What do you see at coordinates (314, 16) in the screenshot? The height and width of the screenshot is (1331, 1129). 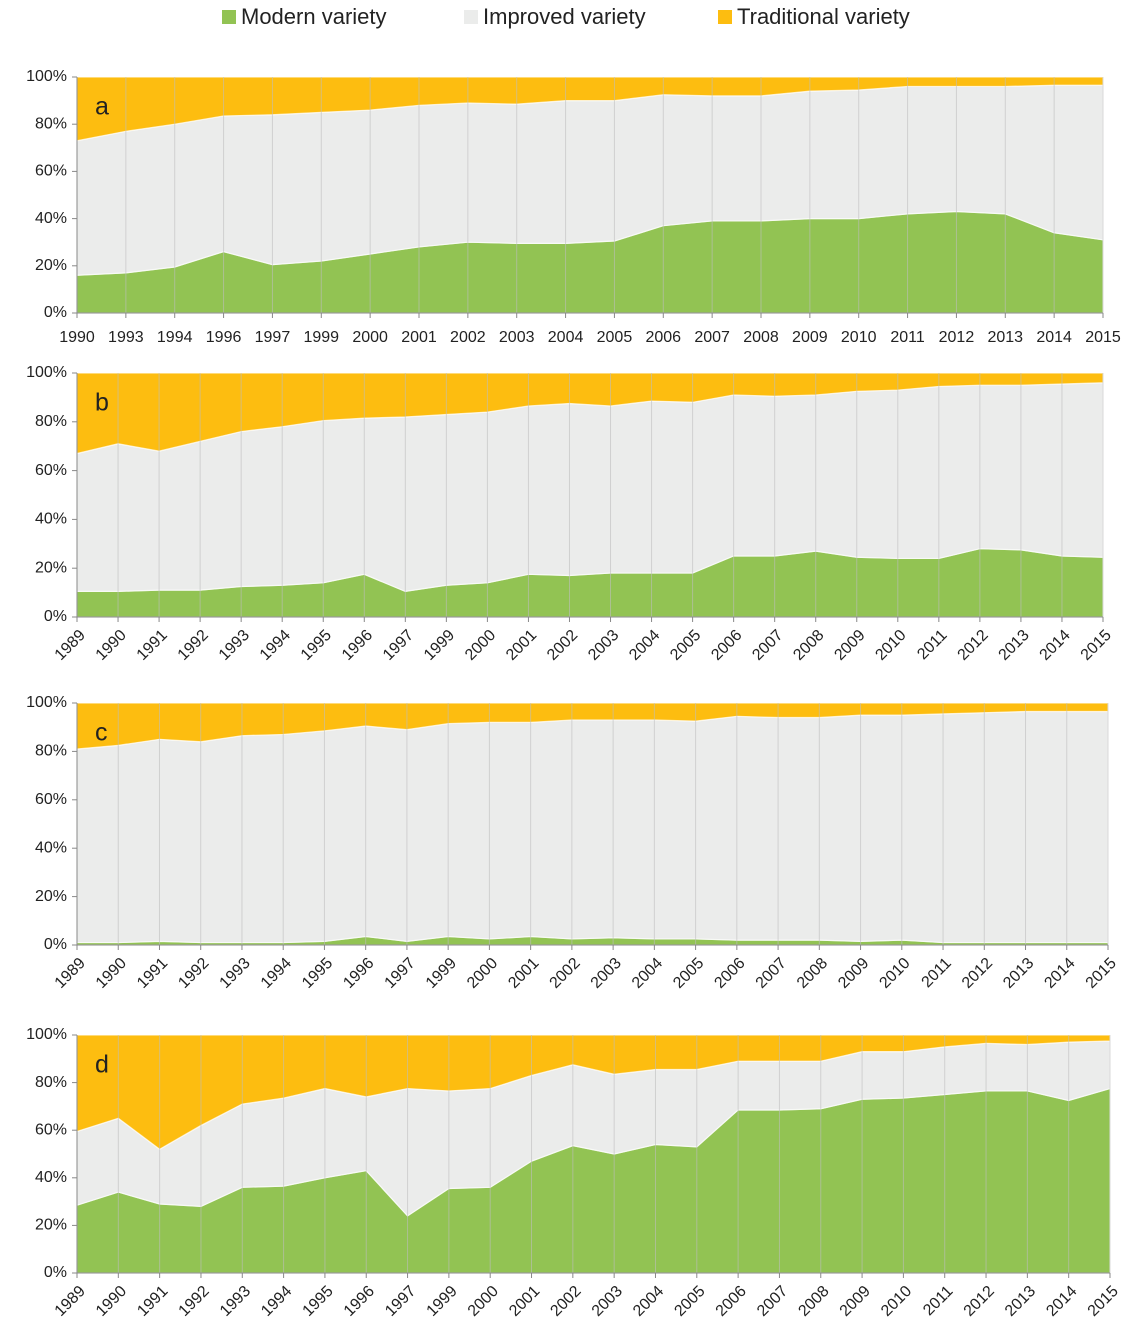 I see `legend-label: Modern variety` at bounding box center [314, 16].